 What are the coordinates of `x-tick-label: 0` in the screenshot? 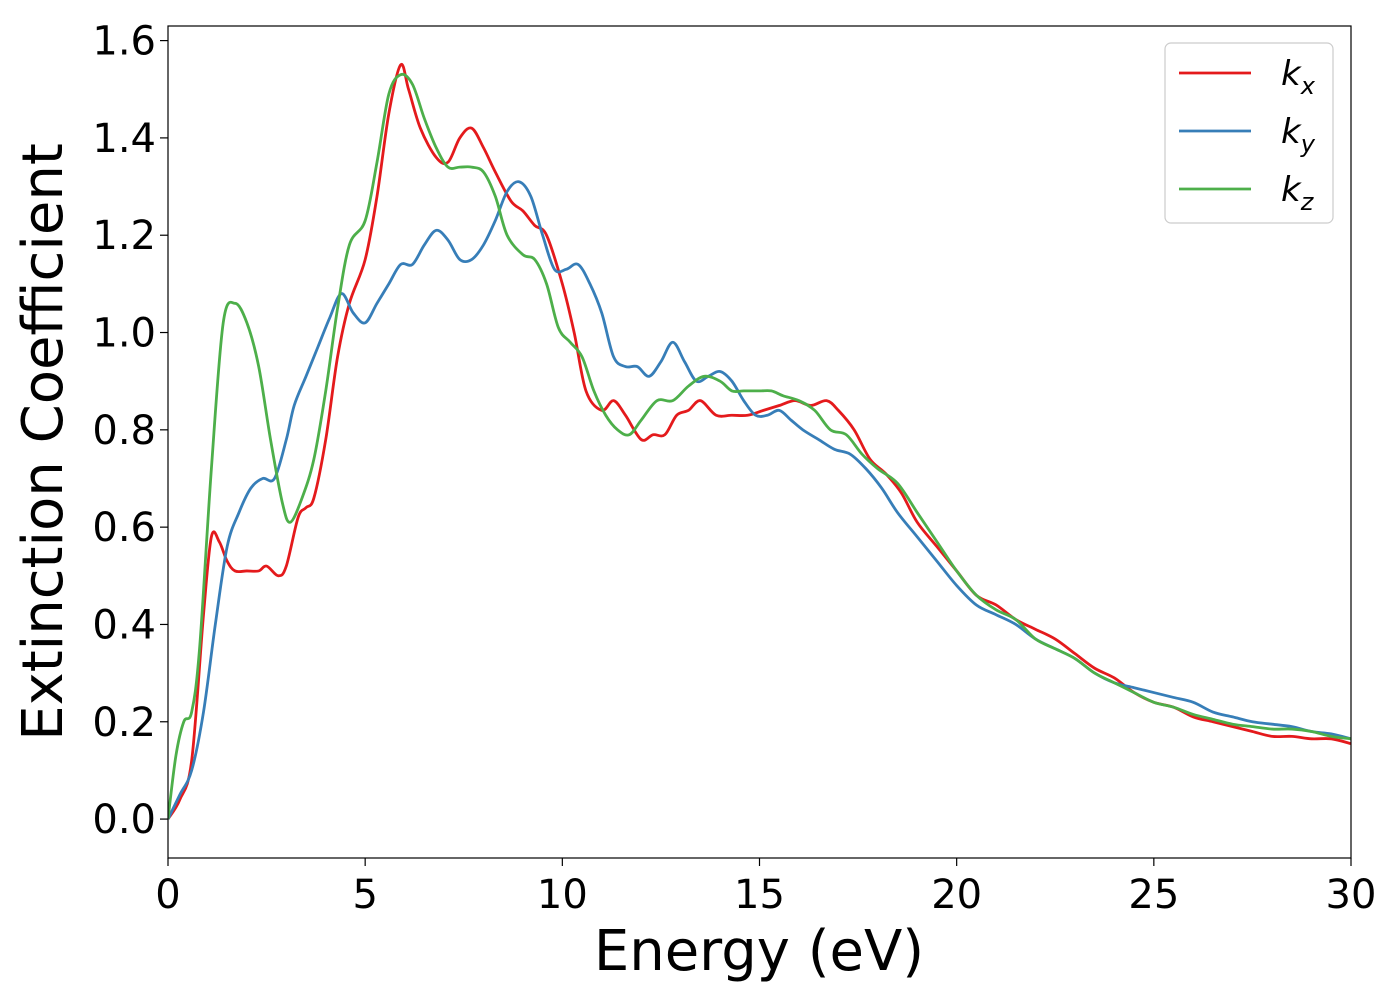 It's located at (167, 895).